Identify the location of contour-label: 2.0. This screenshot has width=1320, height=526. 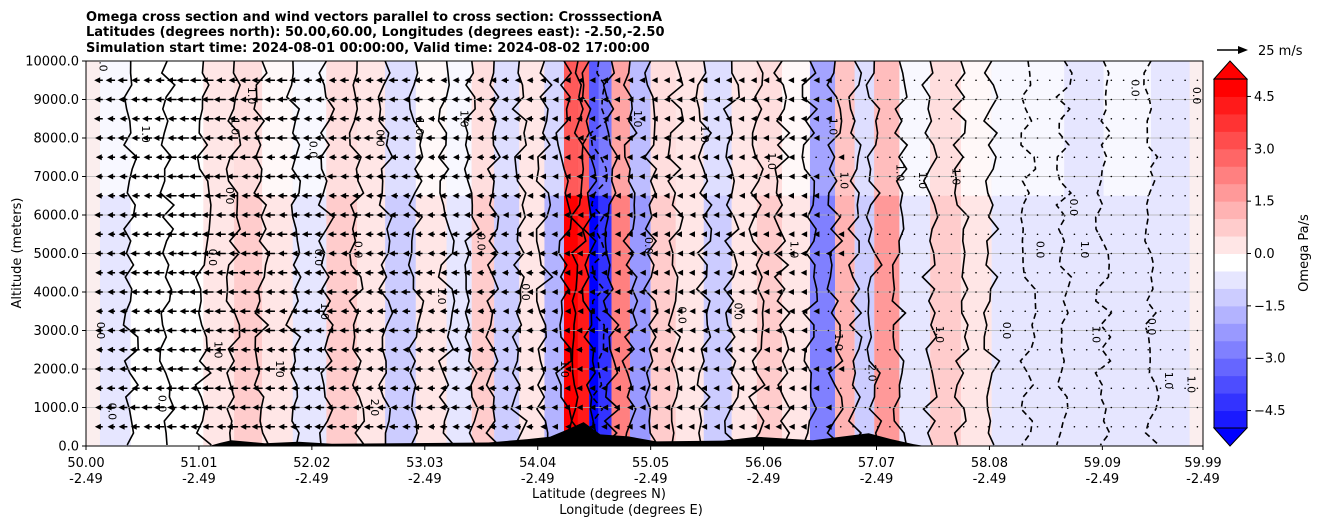
(374, 408).